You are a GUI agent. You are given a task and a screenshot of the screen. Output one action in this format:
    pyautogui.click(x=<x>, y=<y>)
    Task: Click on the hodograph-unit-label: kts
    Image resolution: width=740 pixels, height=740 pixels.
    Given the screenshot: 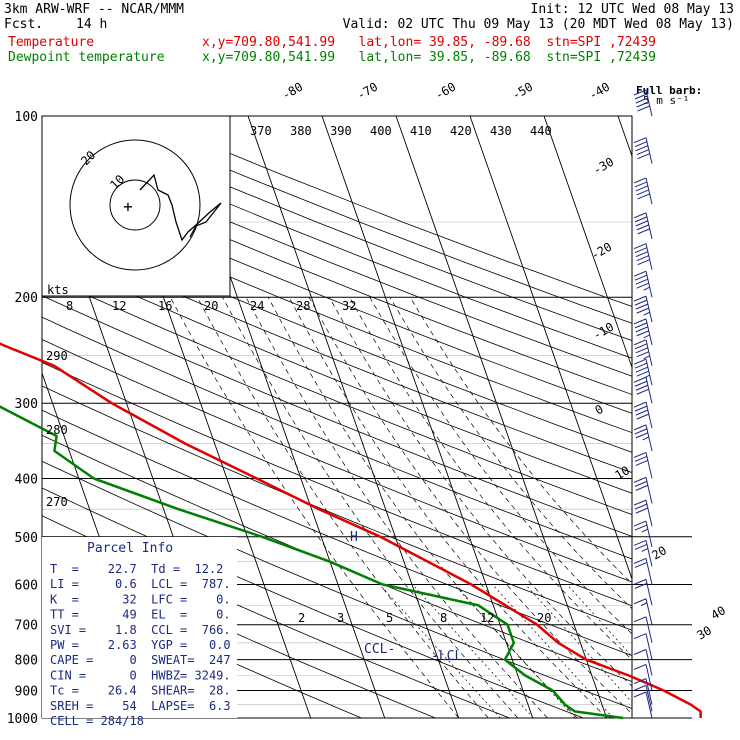 What is the action you would take?
    pyautogui.click(x=58, y=290)
    